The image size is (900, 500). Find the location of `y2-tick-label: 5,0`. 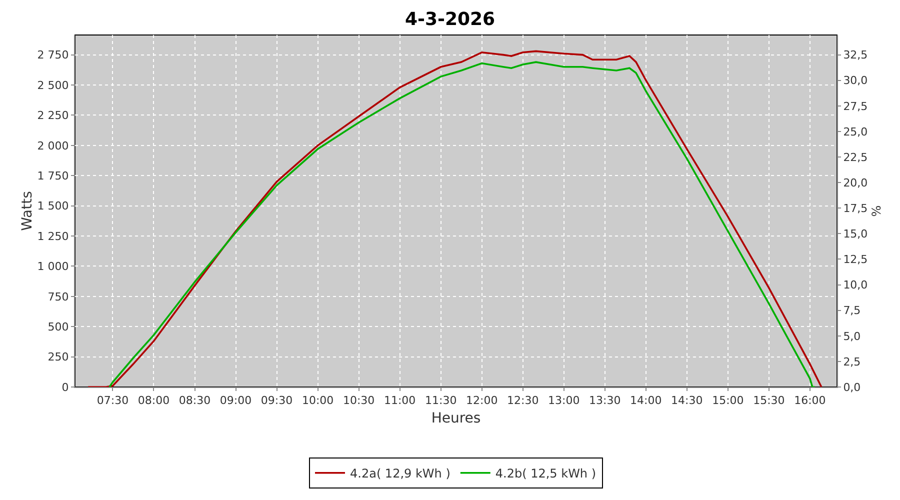

y2-tick-label: 5,0 is located at coordinates (852, 336).